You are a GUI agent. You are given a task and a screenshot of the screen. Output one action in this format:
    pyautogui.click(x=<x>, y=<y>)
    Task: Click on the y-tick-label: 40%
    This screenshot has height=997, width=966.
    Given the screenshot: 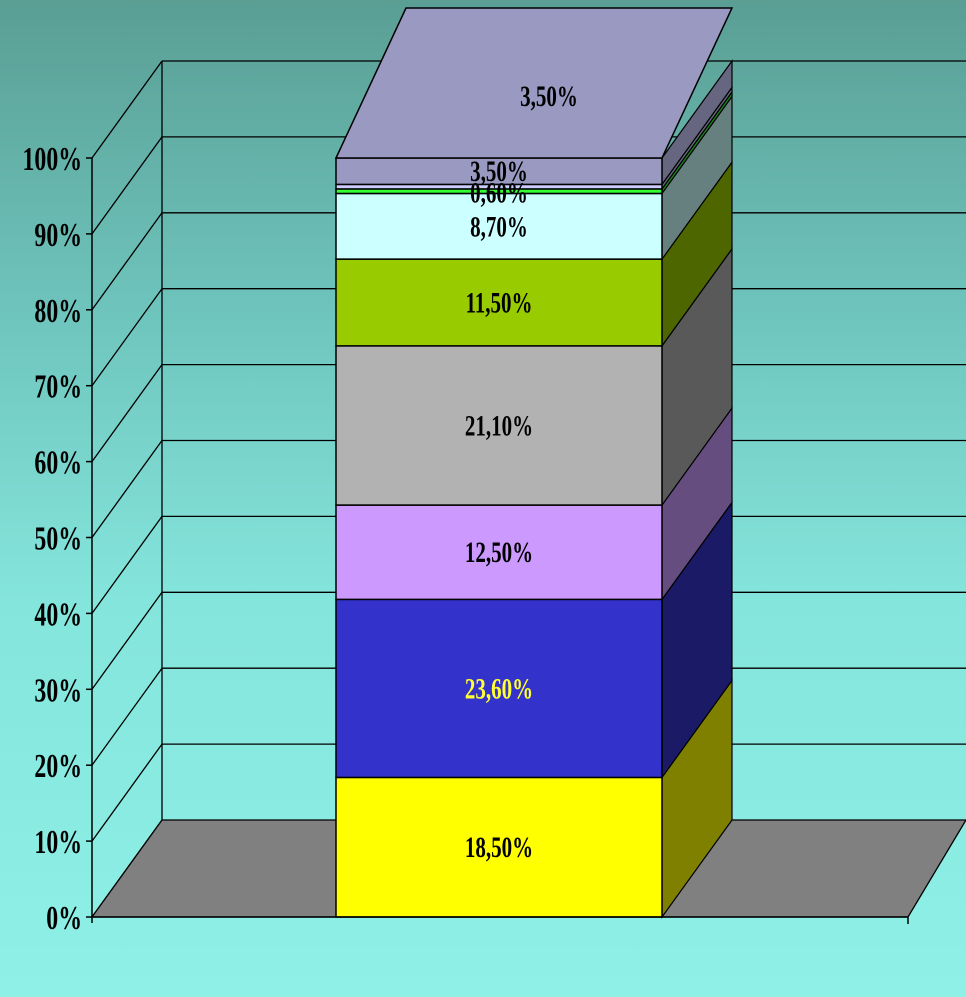 What is the action you would take?
    pyautogui.click(x=58, y=614)
    